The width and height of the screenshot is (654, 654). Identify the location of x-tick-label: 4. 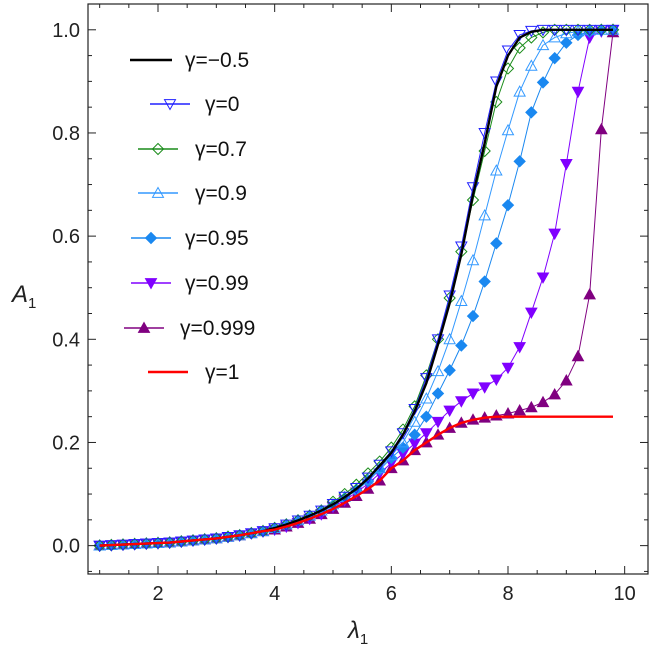
(274, 594).